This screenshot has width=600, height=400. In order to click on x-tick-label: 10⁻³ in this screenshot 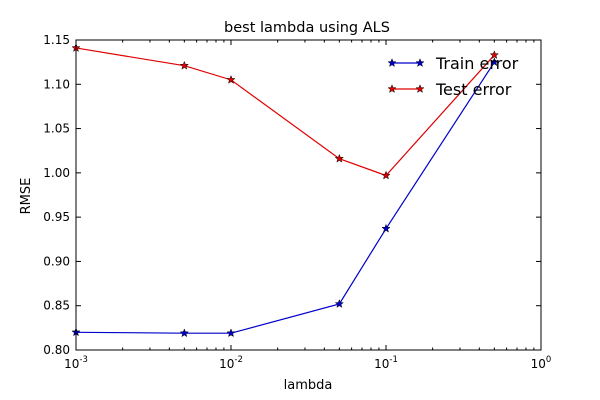, I will do `click(76, 363)`.